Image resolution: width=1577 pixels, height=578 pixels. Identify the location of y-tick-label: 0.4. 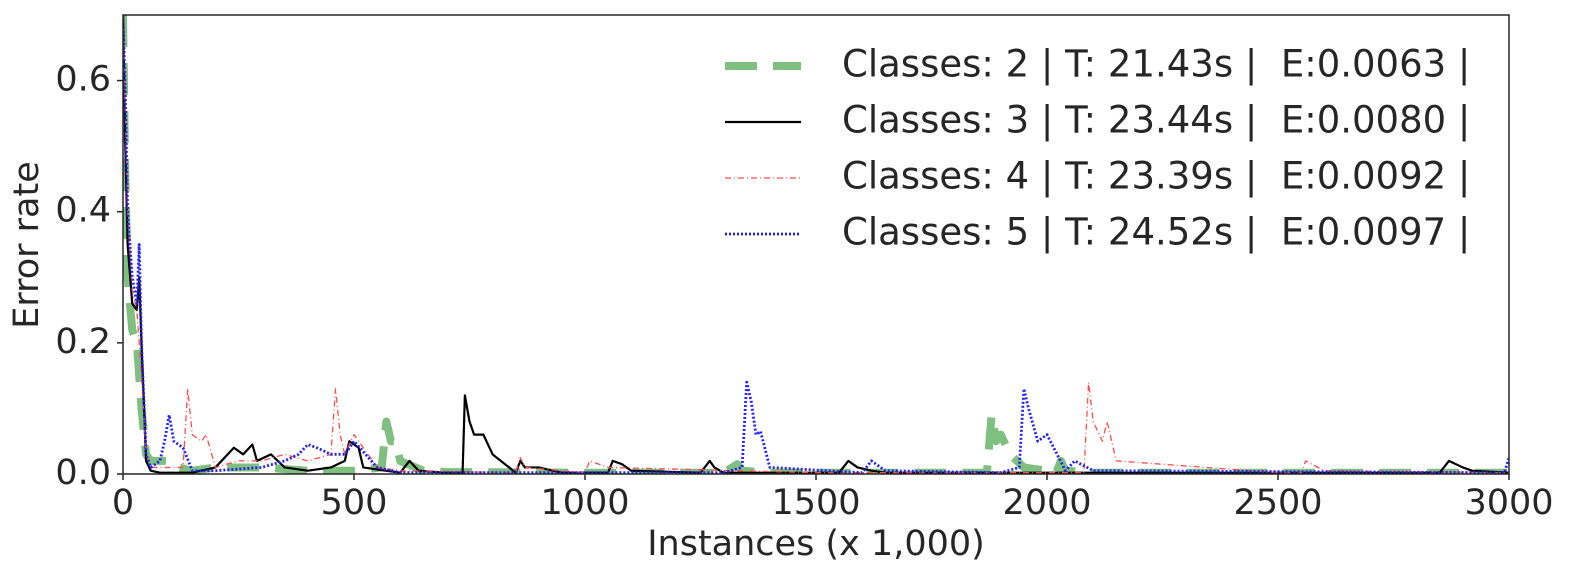
(83, 211).